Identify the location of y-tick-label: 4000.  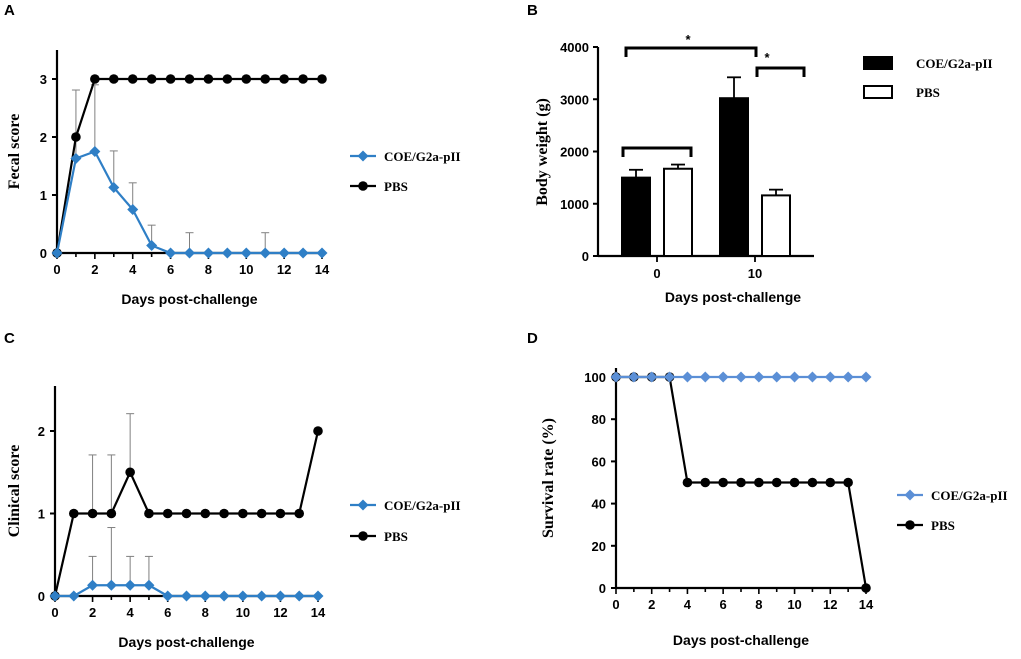
(574, 47).